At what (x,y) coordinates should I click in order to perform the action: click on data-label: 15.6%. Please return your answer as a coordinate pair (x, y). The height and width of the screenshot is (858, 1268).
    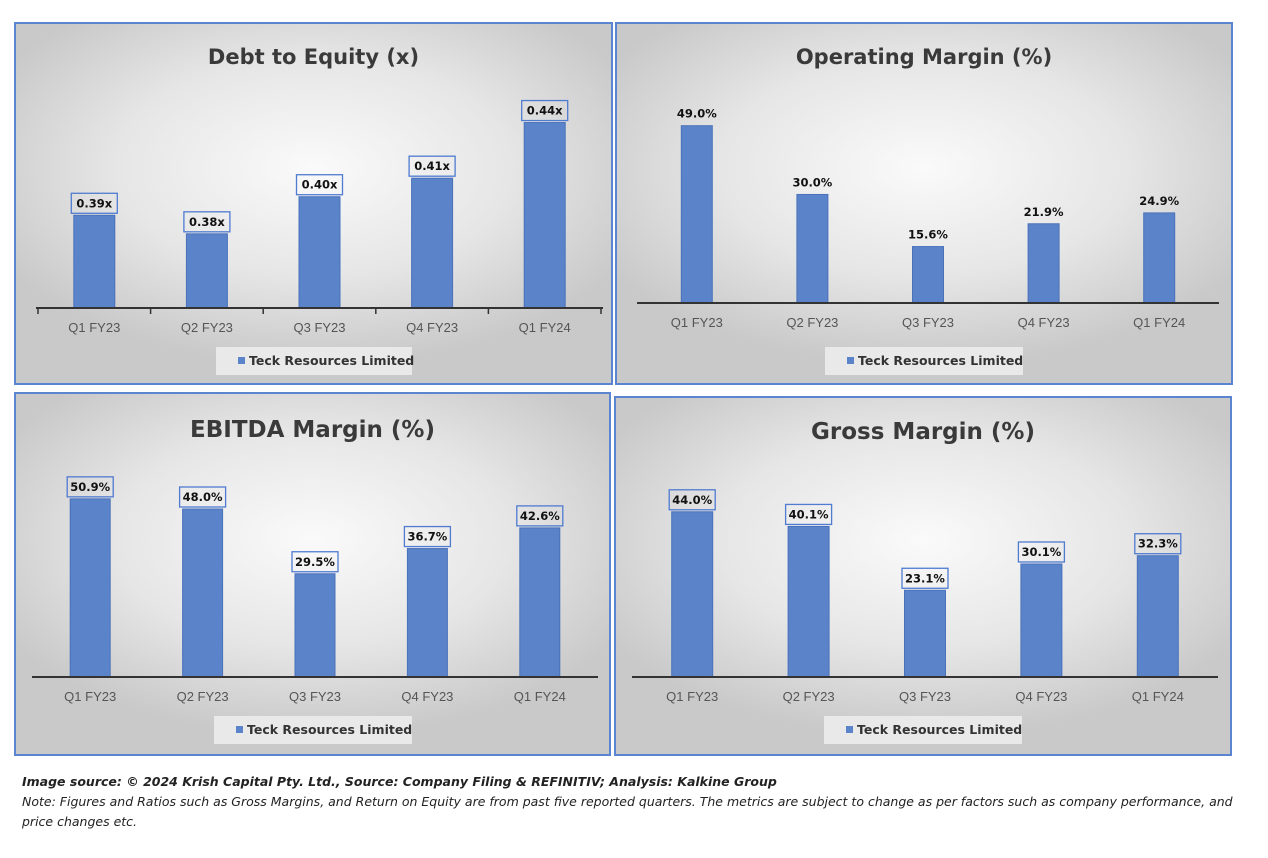
    Looking at the image, I should click on (928, 235).